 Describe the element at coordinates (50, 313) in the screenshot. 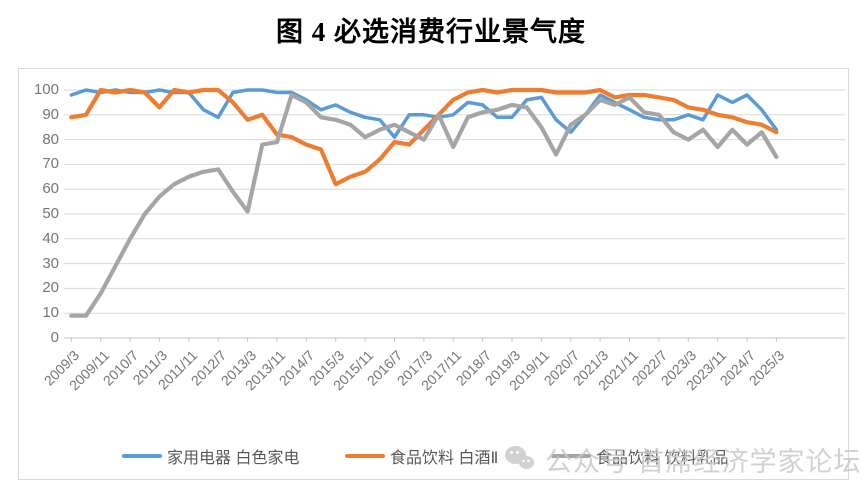

I see `y-tick-label-10: 10` at that location.